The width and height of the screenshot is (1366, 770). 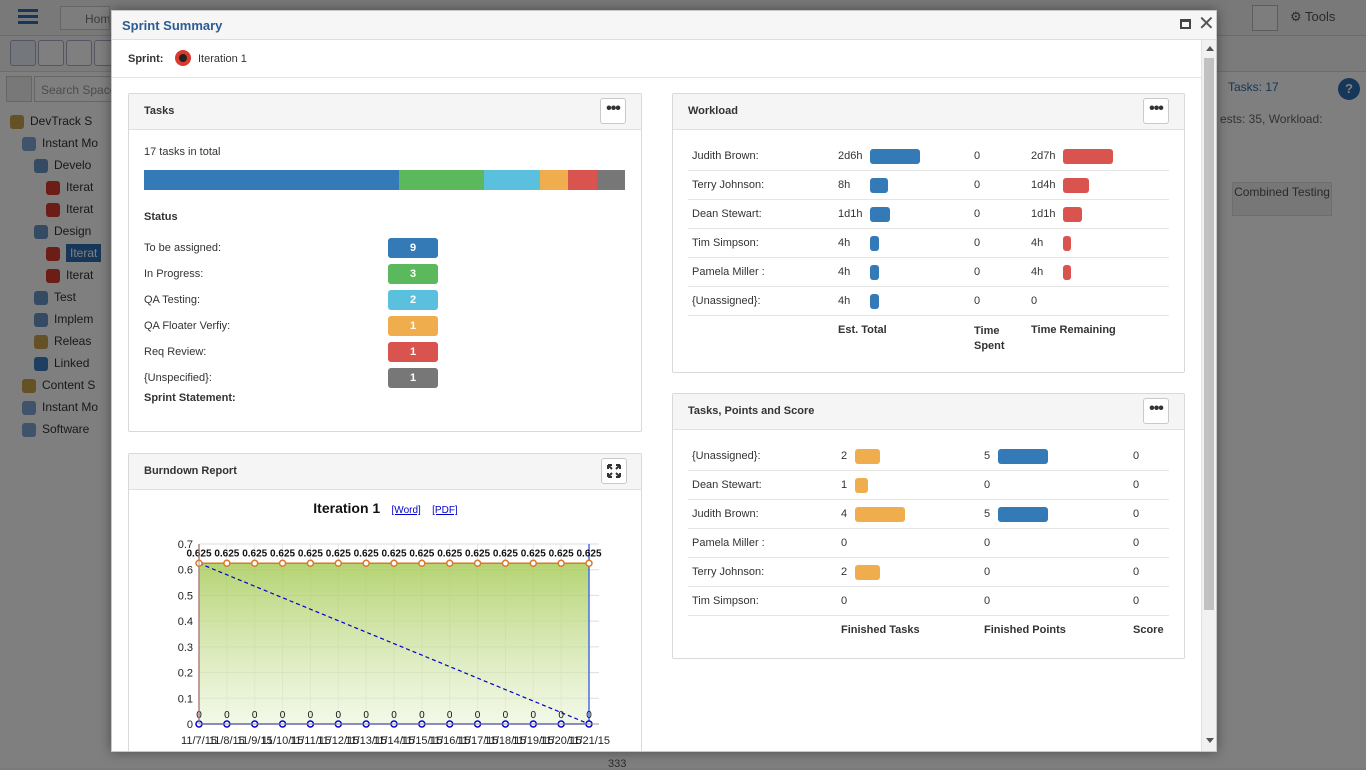 What do you see at coordinates (844, 514) in the screenshot?
I see `finished-tasks-value: 4` at bounding box center [844, 514].